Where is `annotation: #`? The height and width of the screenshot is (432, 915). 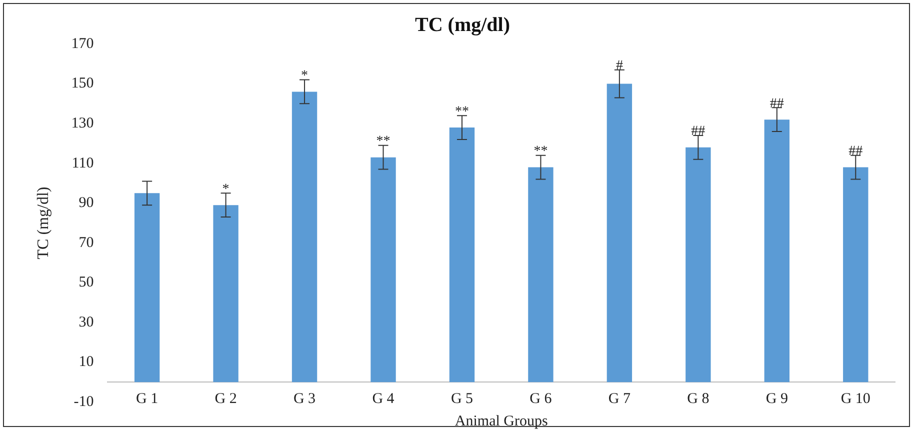 annotation: # is located at coordinates (619, 66).